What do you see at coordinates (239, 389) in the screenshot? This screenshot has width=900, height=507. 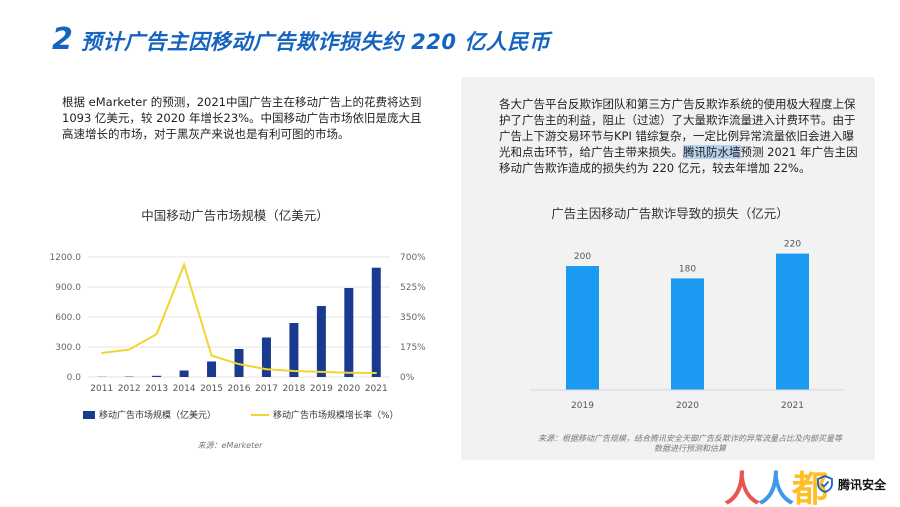 I see `x-tick-label: 2016` at bounding box center [239, 389].